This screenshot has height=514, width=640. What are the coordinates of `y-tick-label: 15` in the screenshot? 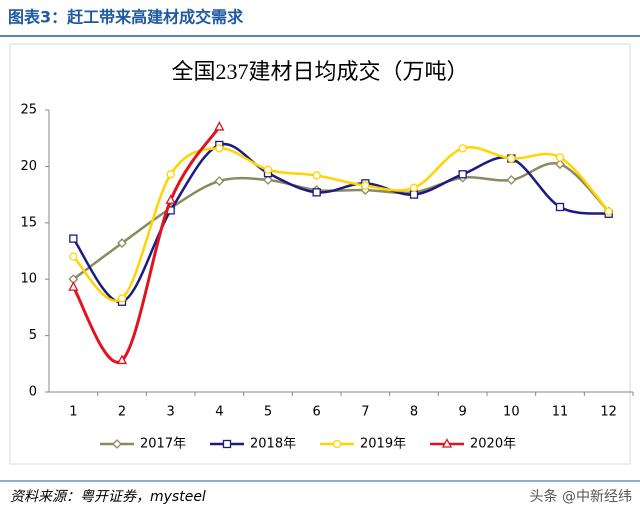 It's located at (28, 222).